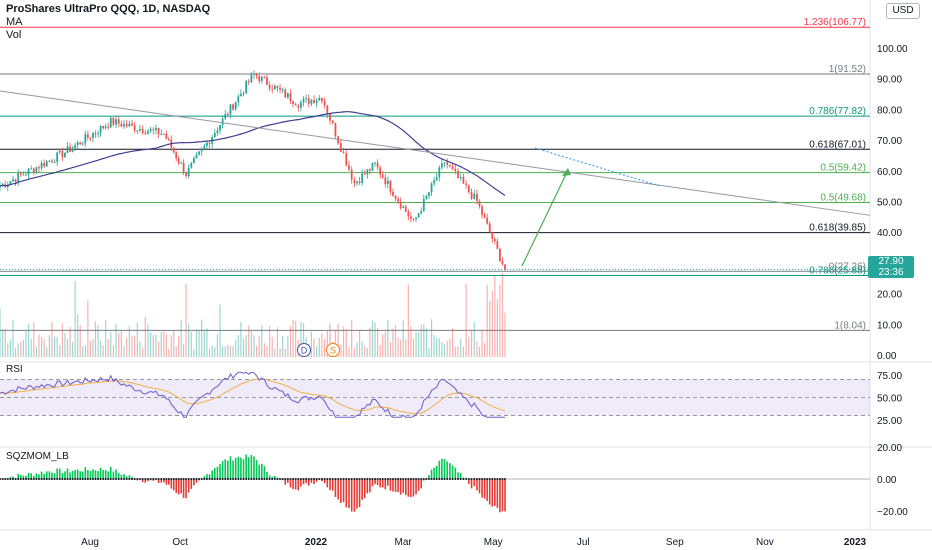 Image resolution: width=932 pixels, height=550 pixels. Describe the element at coordinates (333, 350) in the screenshot. I see `event-marker` at that location.